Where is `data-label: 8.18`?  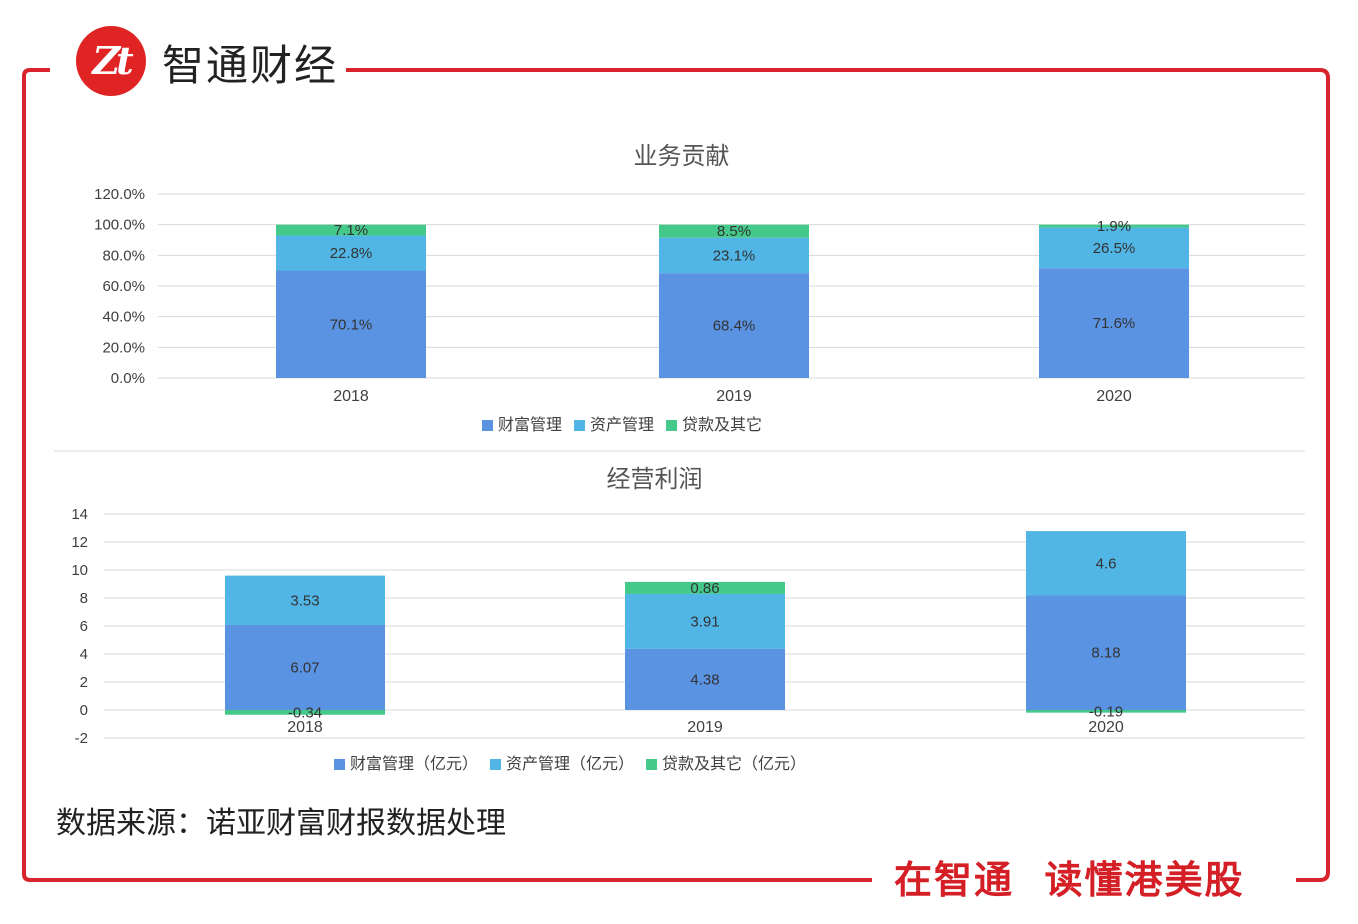 data-label: 8.18 is located at coordinates (1105, 653).